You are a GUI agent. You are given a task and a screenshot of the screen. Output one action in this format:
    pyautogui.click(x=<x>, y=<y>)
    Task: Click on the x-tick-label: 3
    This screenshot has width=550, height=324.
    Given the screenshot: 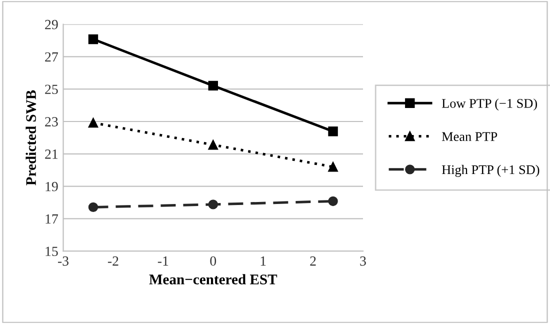 What is the action you would take?
    pyautogui.click(x=363, y=261)
    